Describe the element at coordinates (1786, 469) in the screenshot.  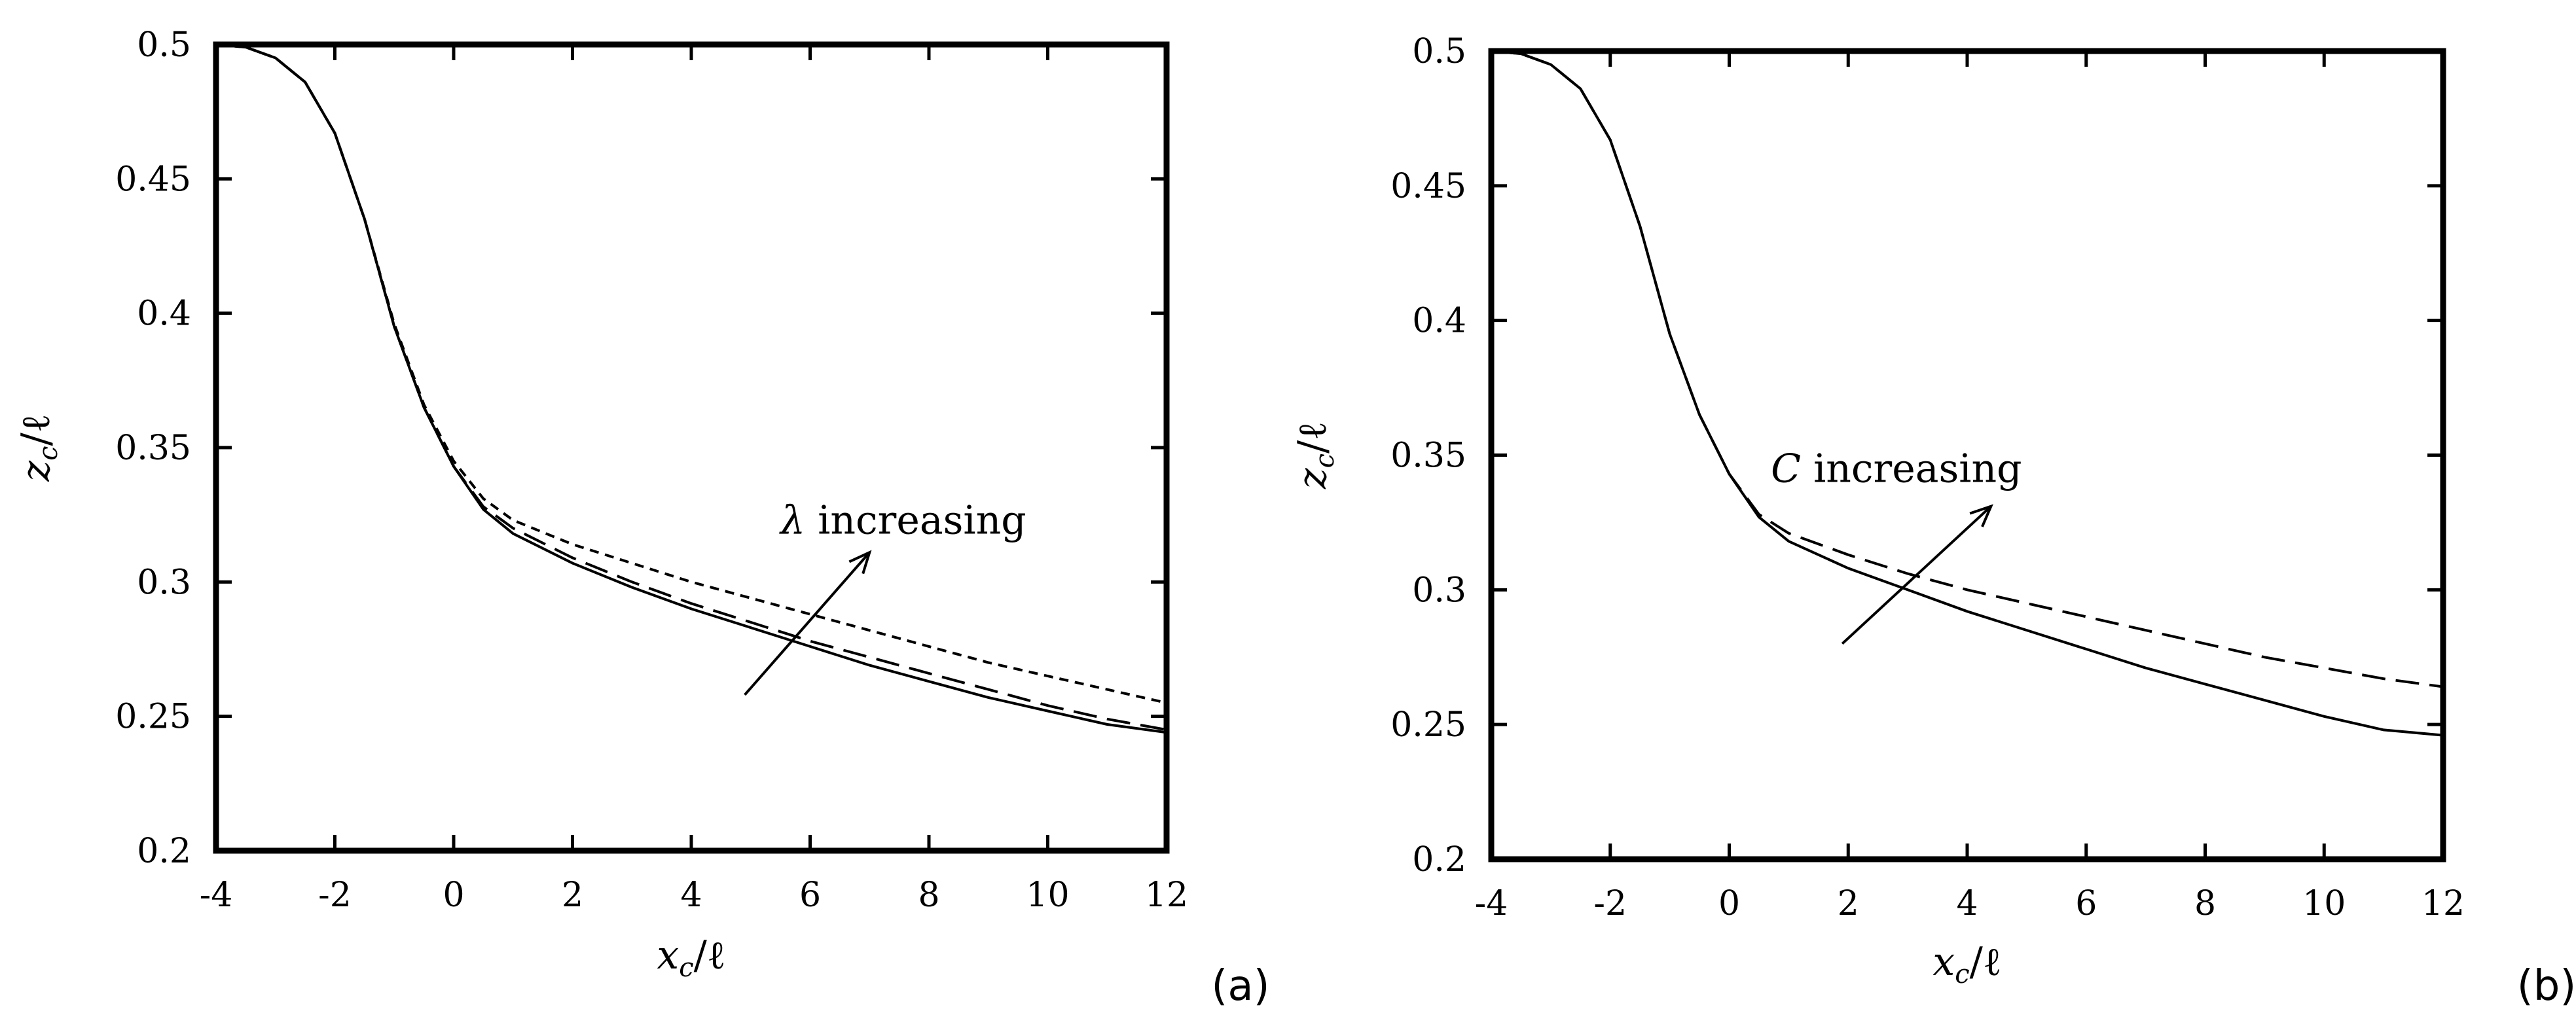
I see `annotation-symbol: C` at that location.